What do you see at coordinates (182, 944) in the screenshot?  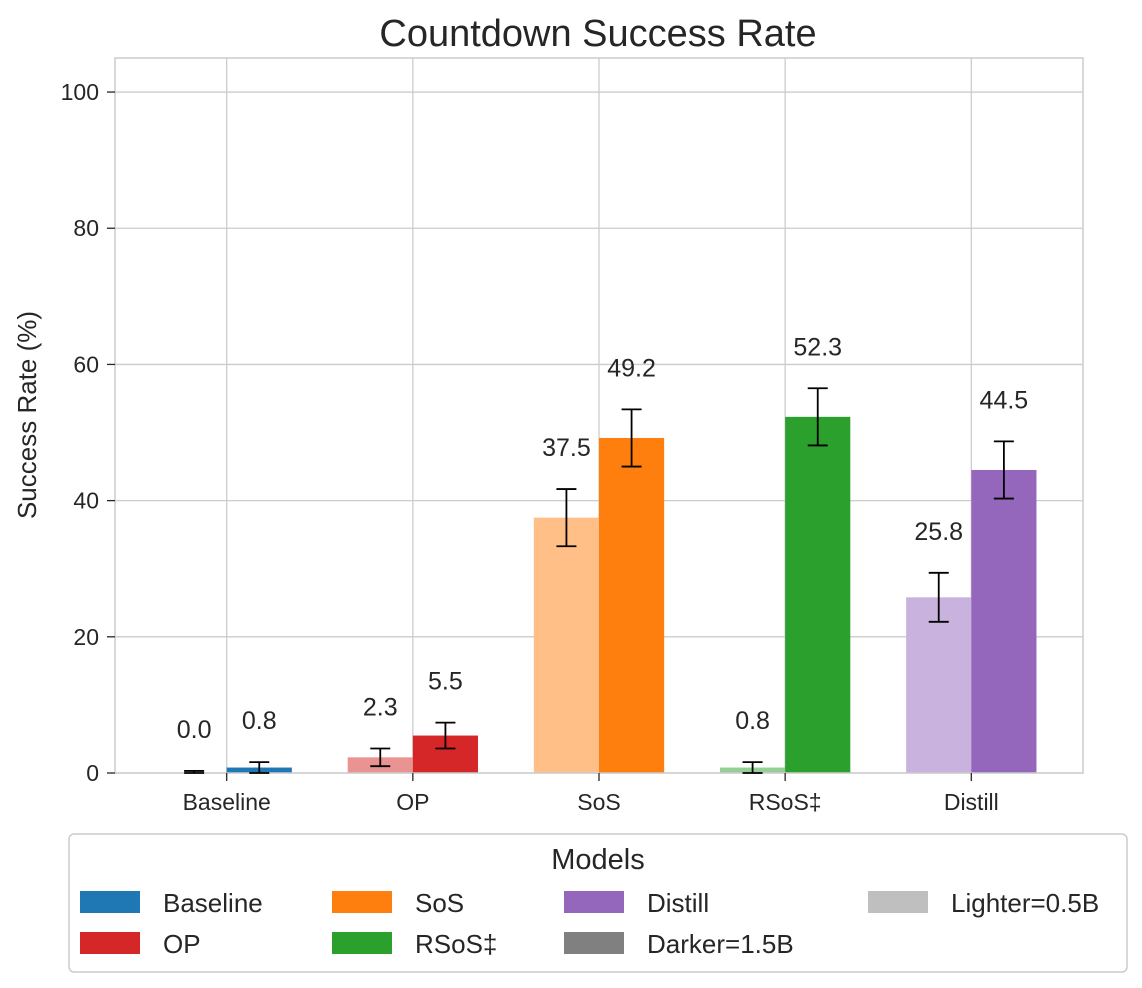 I see `legend-label: OP` at bounding box center [182, 944].